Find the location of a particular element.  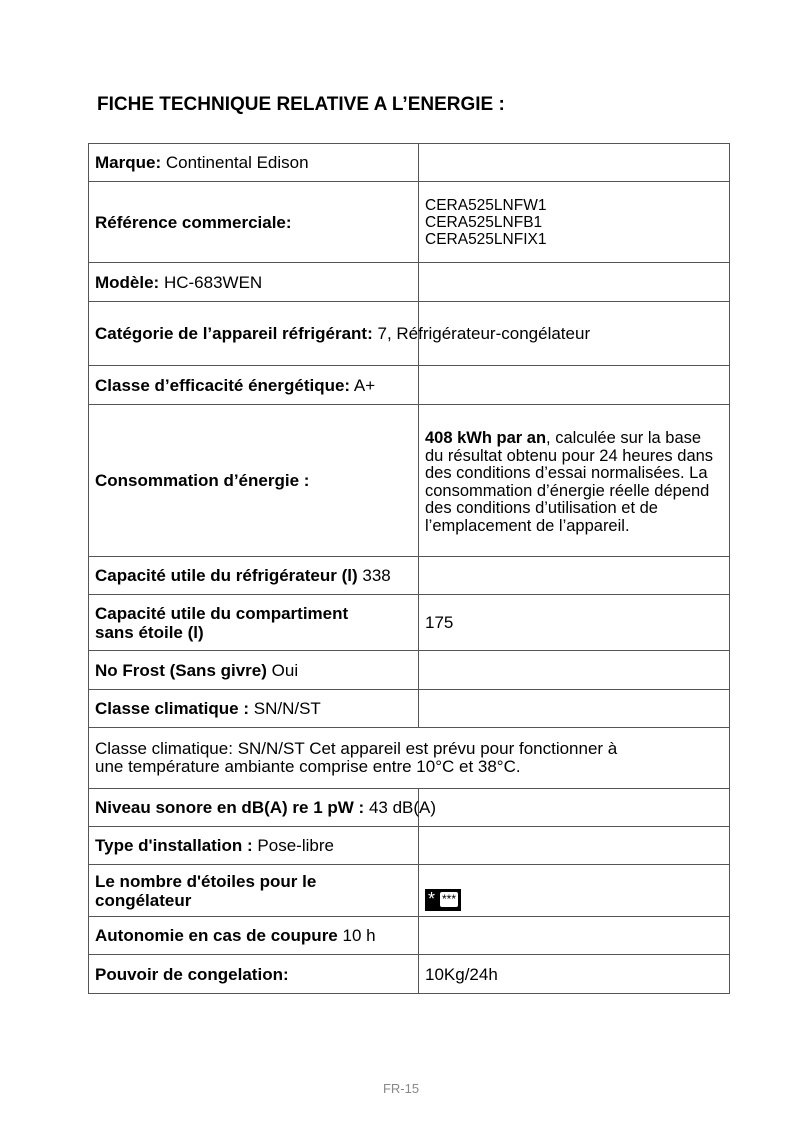

label: Classe climatique: is located at coordinates (164, 748).